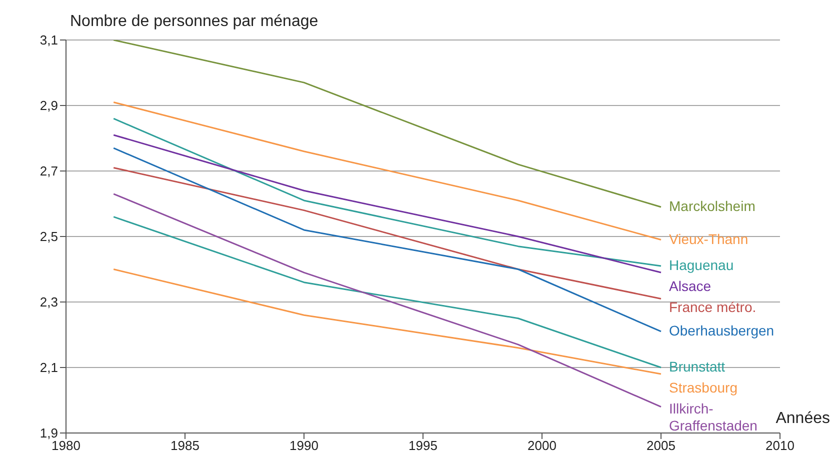  Describe the element at coordinates (49, 40) in the screenshot. I see `y-tick-label: 3,1` at that location.